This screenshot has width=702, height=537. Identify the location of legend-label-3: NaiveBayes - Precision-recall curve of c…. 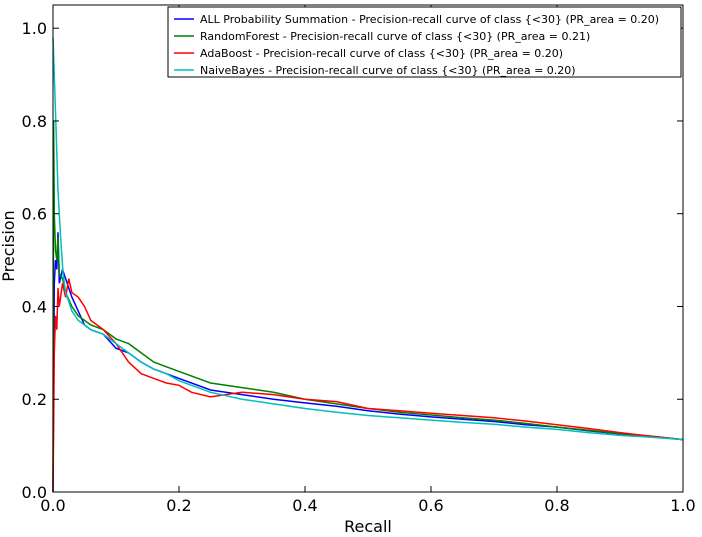
(388, 70).